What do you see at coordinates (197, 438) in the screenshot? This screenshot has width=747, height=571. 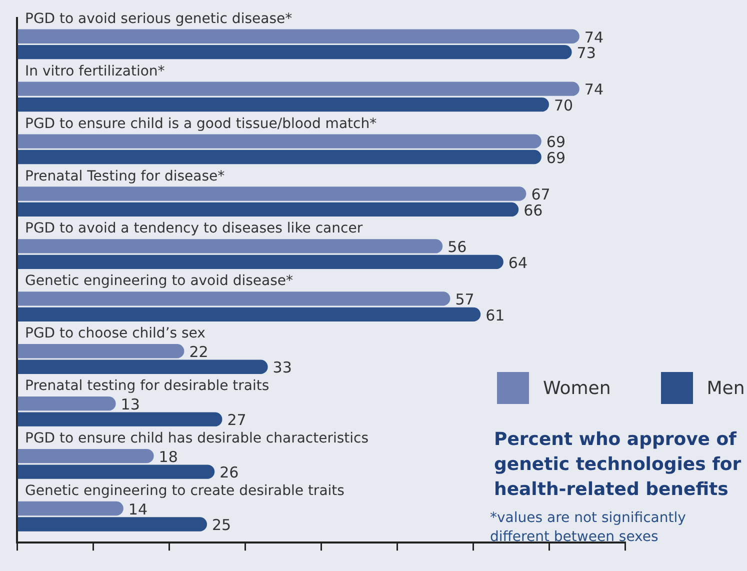 I see `y-tick-label: PGD to ensure child has desirable characteristics` at bounding box center [197, 438].